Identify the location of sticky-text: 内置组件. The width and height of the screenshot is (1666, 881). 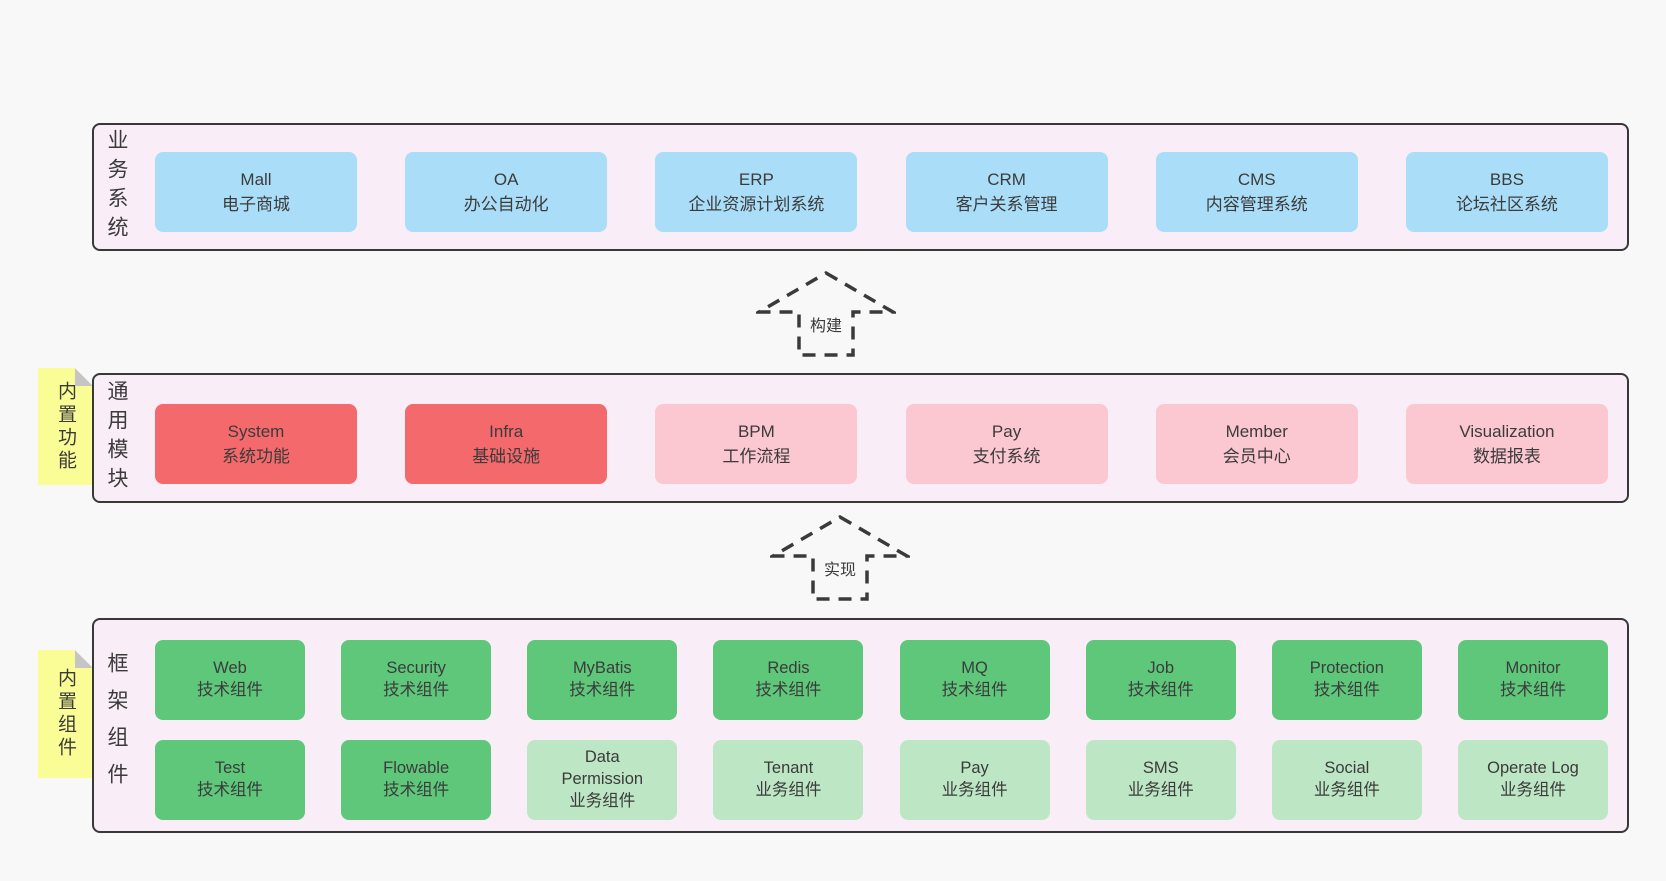
(65, 714).